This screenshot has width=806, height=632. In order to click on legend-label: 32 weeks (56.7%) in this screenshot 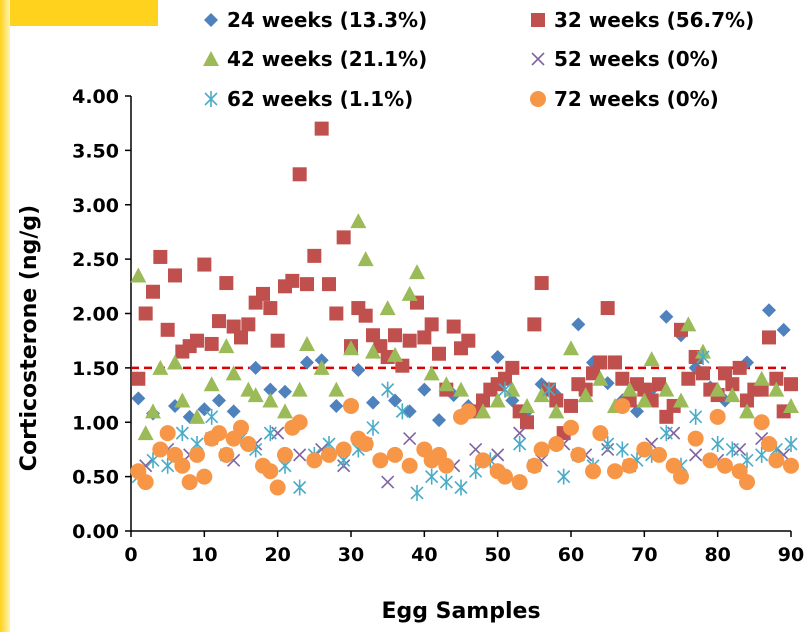, I will do `click(654, 20)`.